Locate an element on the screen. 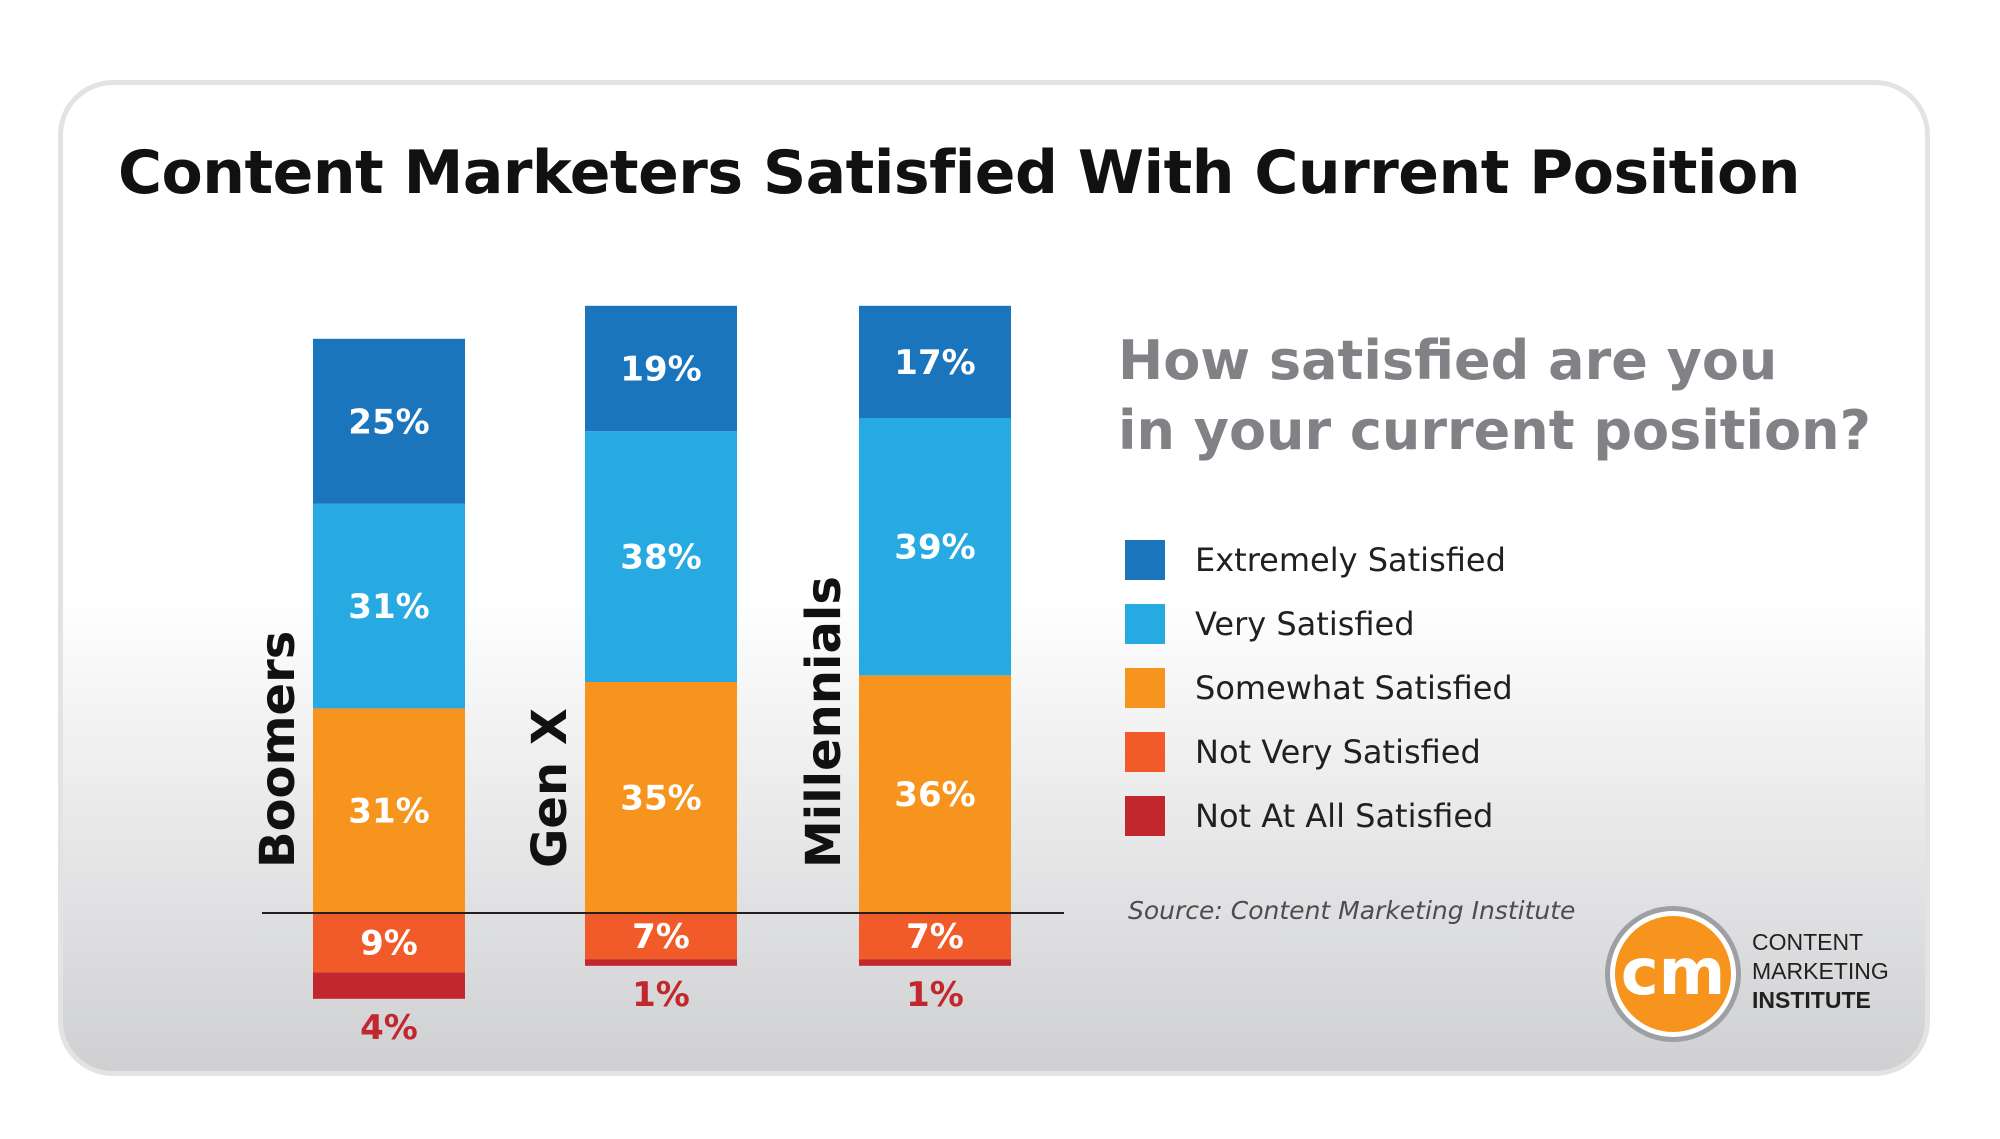  legend-label: Not At All Satisfied is located at coordinates (1344, 816).